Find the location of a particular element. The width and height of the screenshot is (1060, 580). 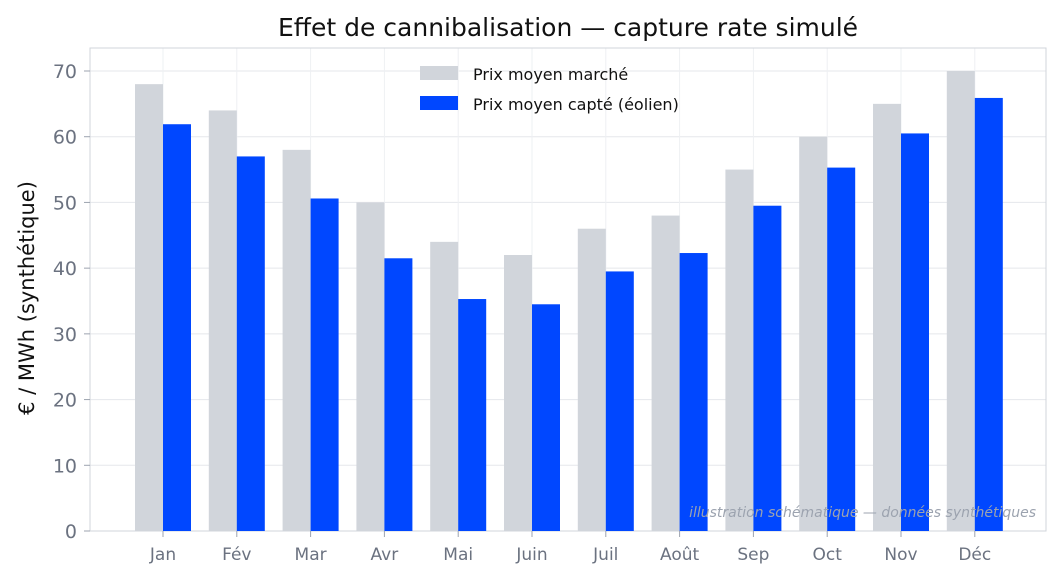

legend-label: Prix moyen marché is located at coordinates (550, 74).